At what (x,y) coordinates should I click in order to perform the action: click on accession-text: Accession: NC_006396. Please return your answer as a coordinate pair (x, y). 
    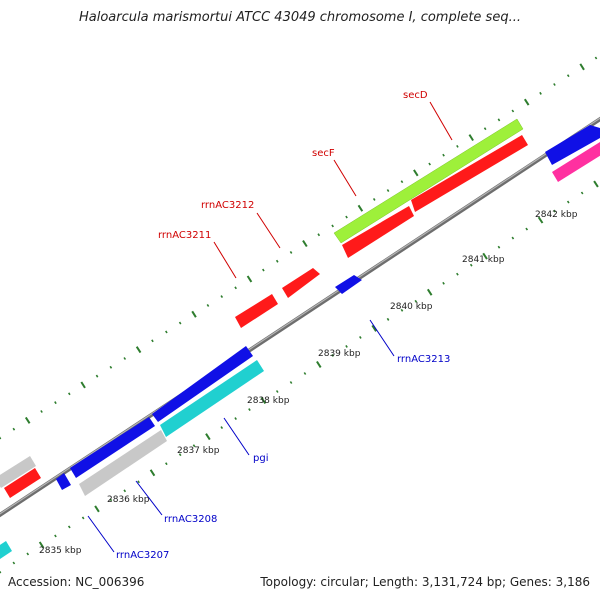
    Looking at the image, I should click on (76, 582).